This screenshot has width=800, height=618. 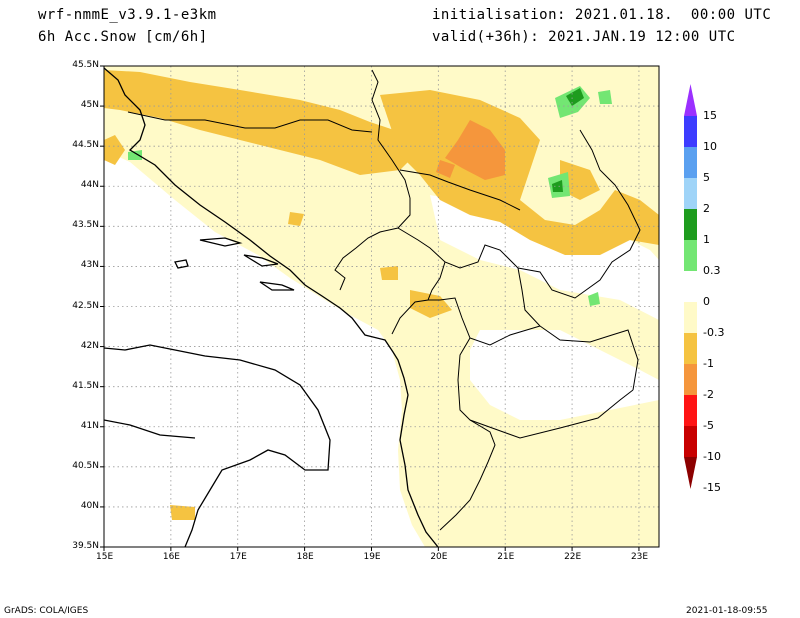 I want to click on colorbar, so click(x=690, y=286).